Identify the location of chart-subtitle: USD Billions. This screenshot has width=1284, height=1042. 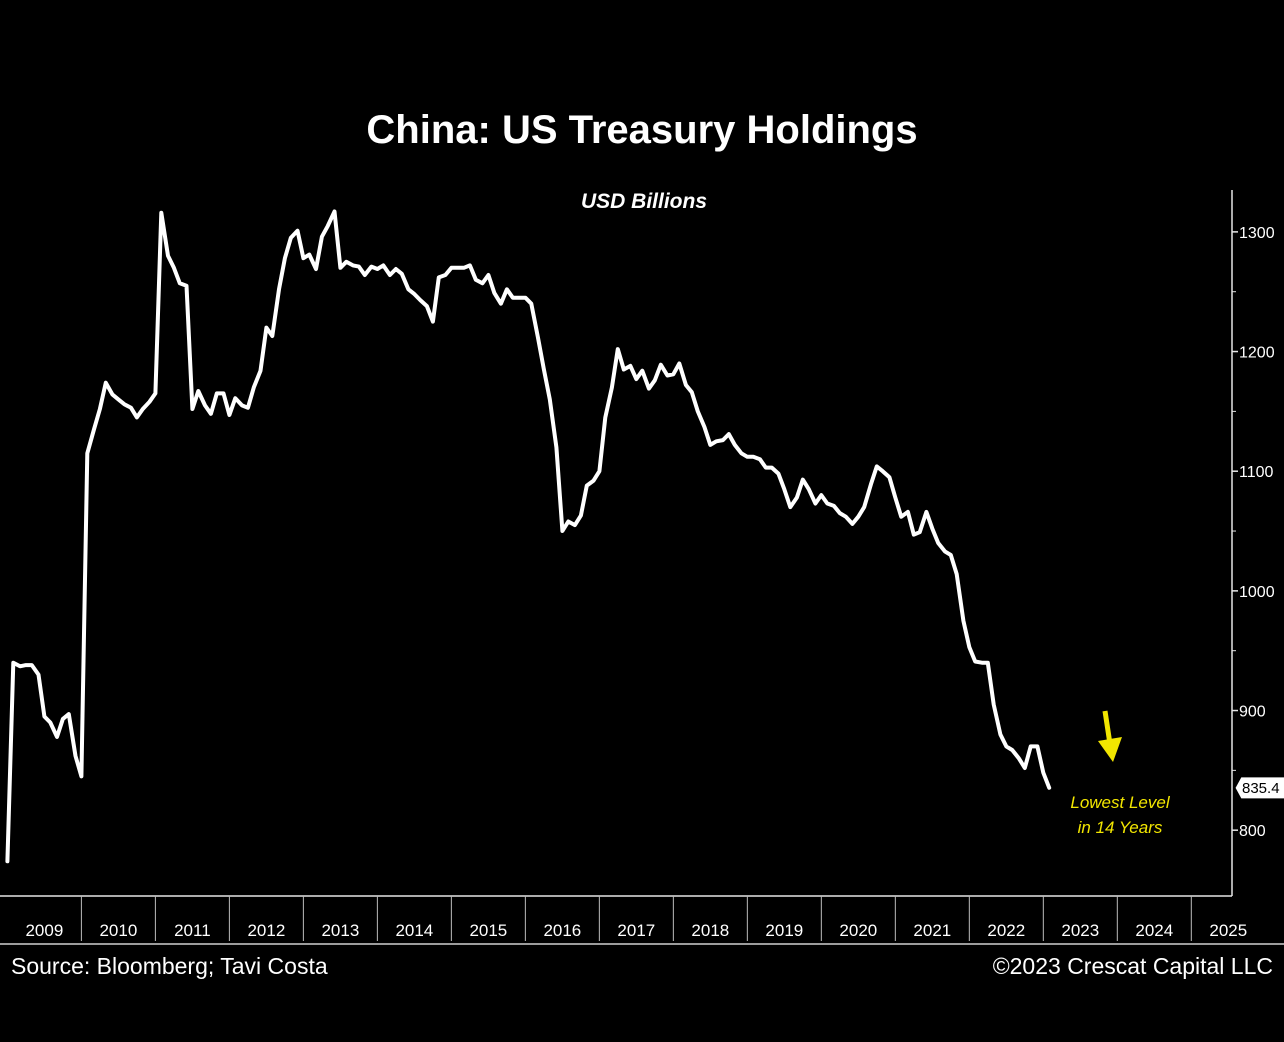
(644, 201).